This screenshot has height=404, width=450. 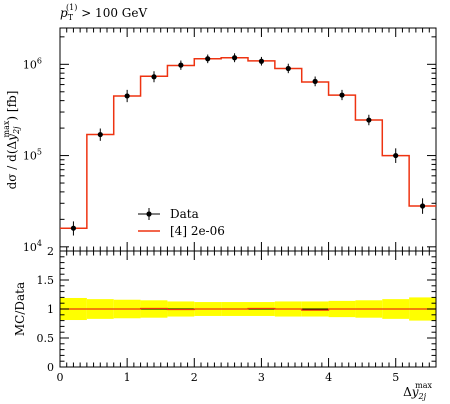 What do you see at coordinates (181, 222) in the screenshot?
I see `legend: Data [4] 2e-06` at bounding box center [181, 222].